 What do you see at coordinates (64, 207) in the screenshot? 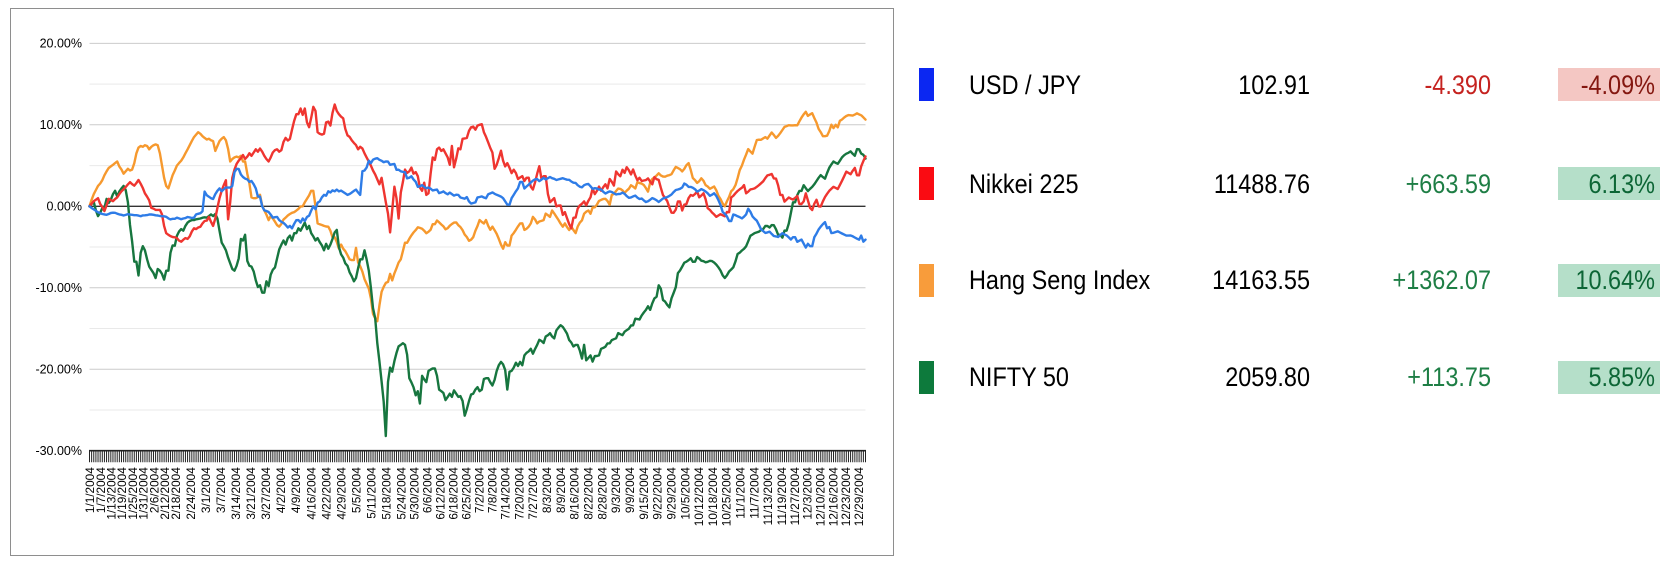
I see `svg-text: 0.00%` at bounding box center [64, 207].